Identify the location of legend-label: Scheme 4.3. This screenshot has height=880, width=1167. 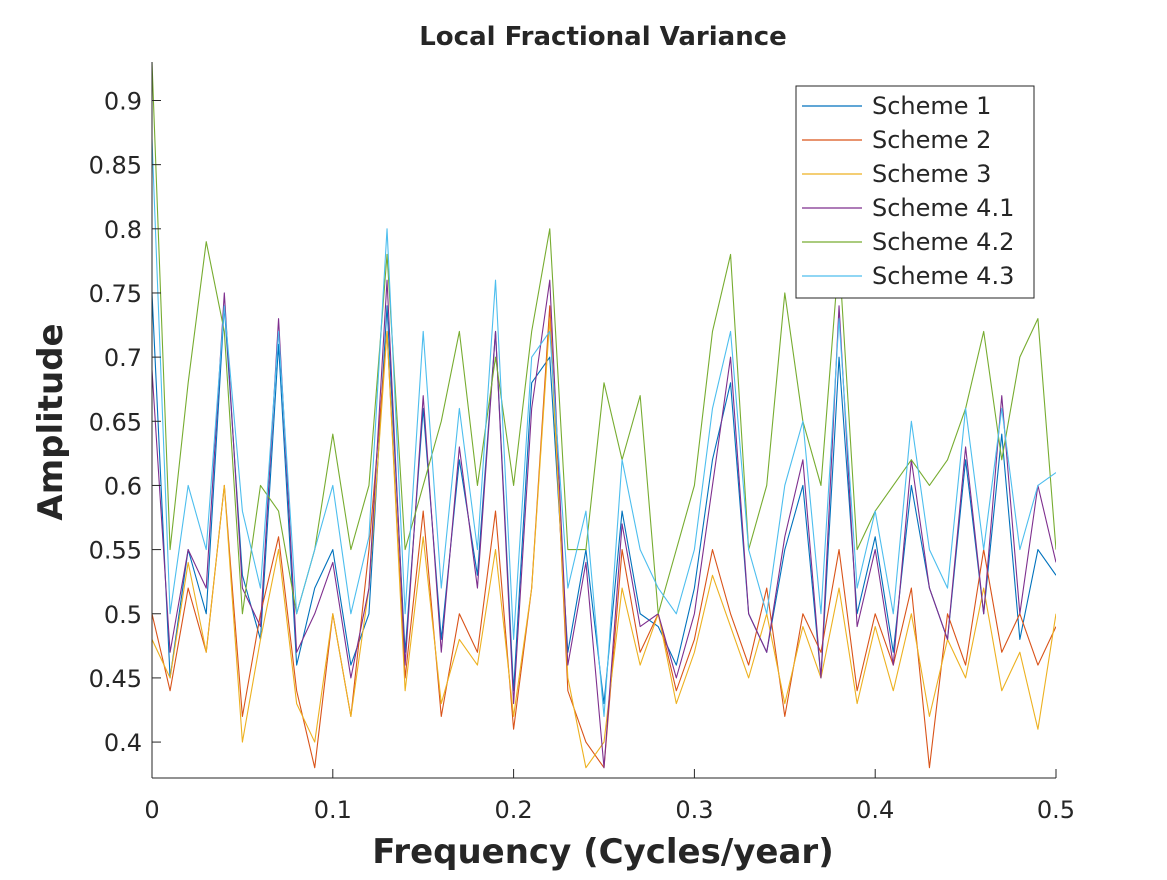
(943, 276).